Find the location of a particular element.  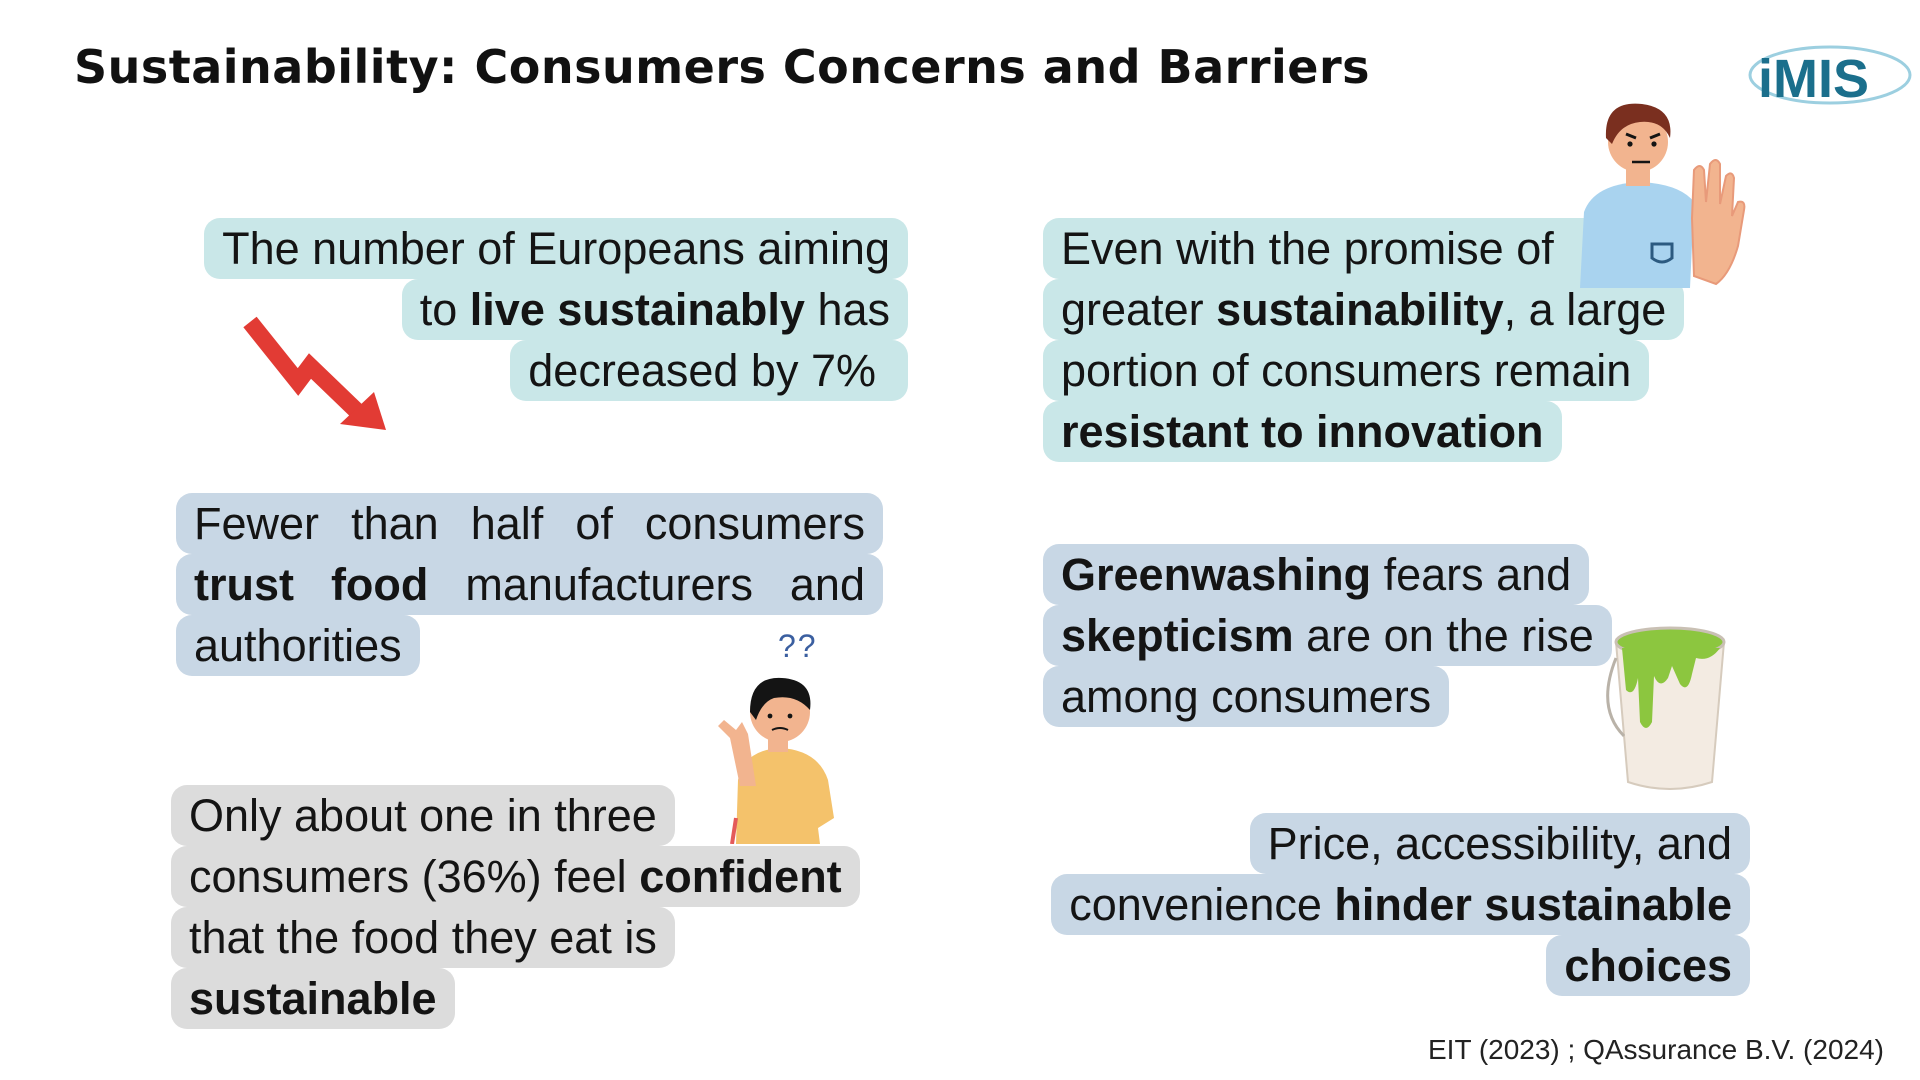

card-line: Even with the promise of is located at coordinates (1338, 248).